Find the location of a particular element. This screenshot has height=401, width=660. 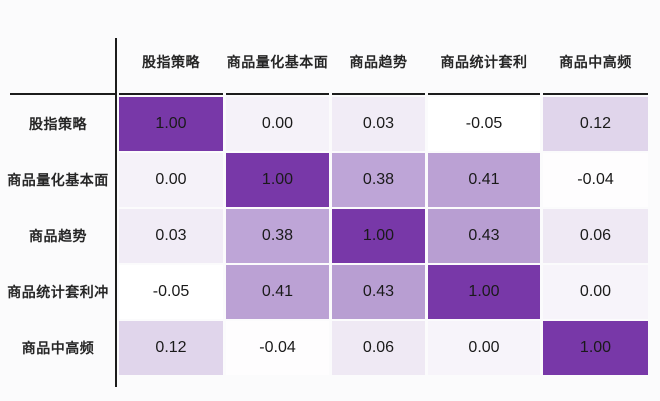

matrix-cell-r4-c4: 1.00 is located at coordinates (484, 292).